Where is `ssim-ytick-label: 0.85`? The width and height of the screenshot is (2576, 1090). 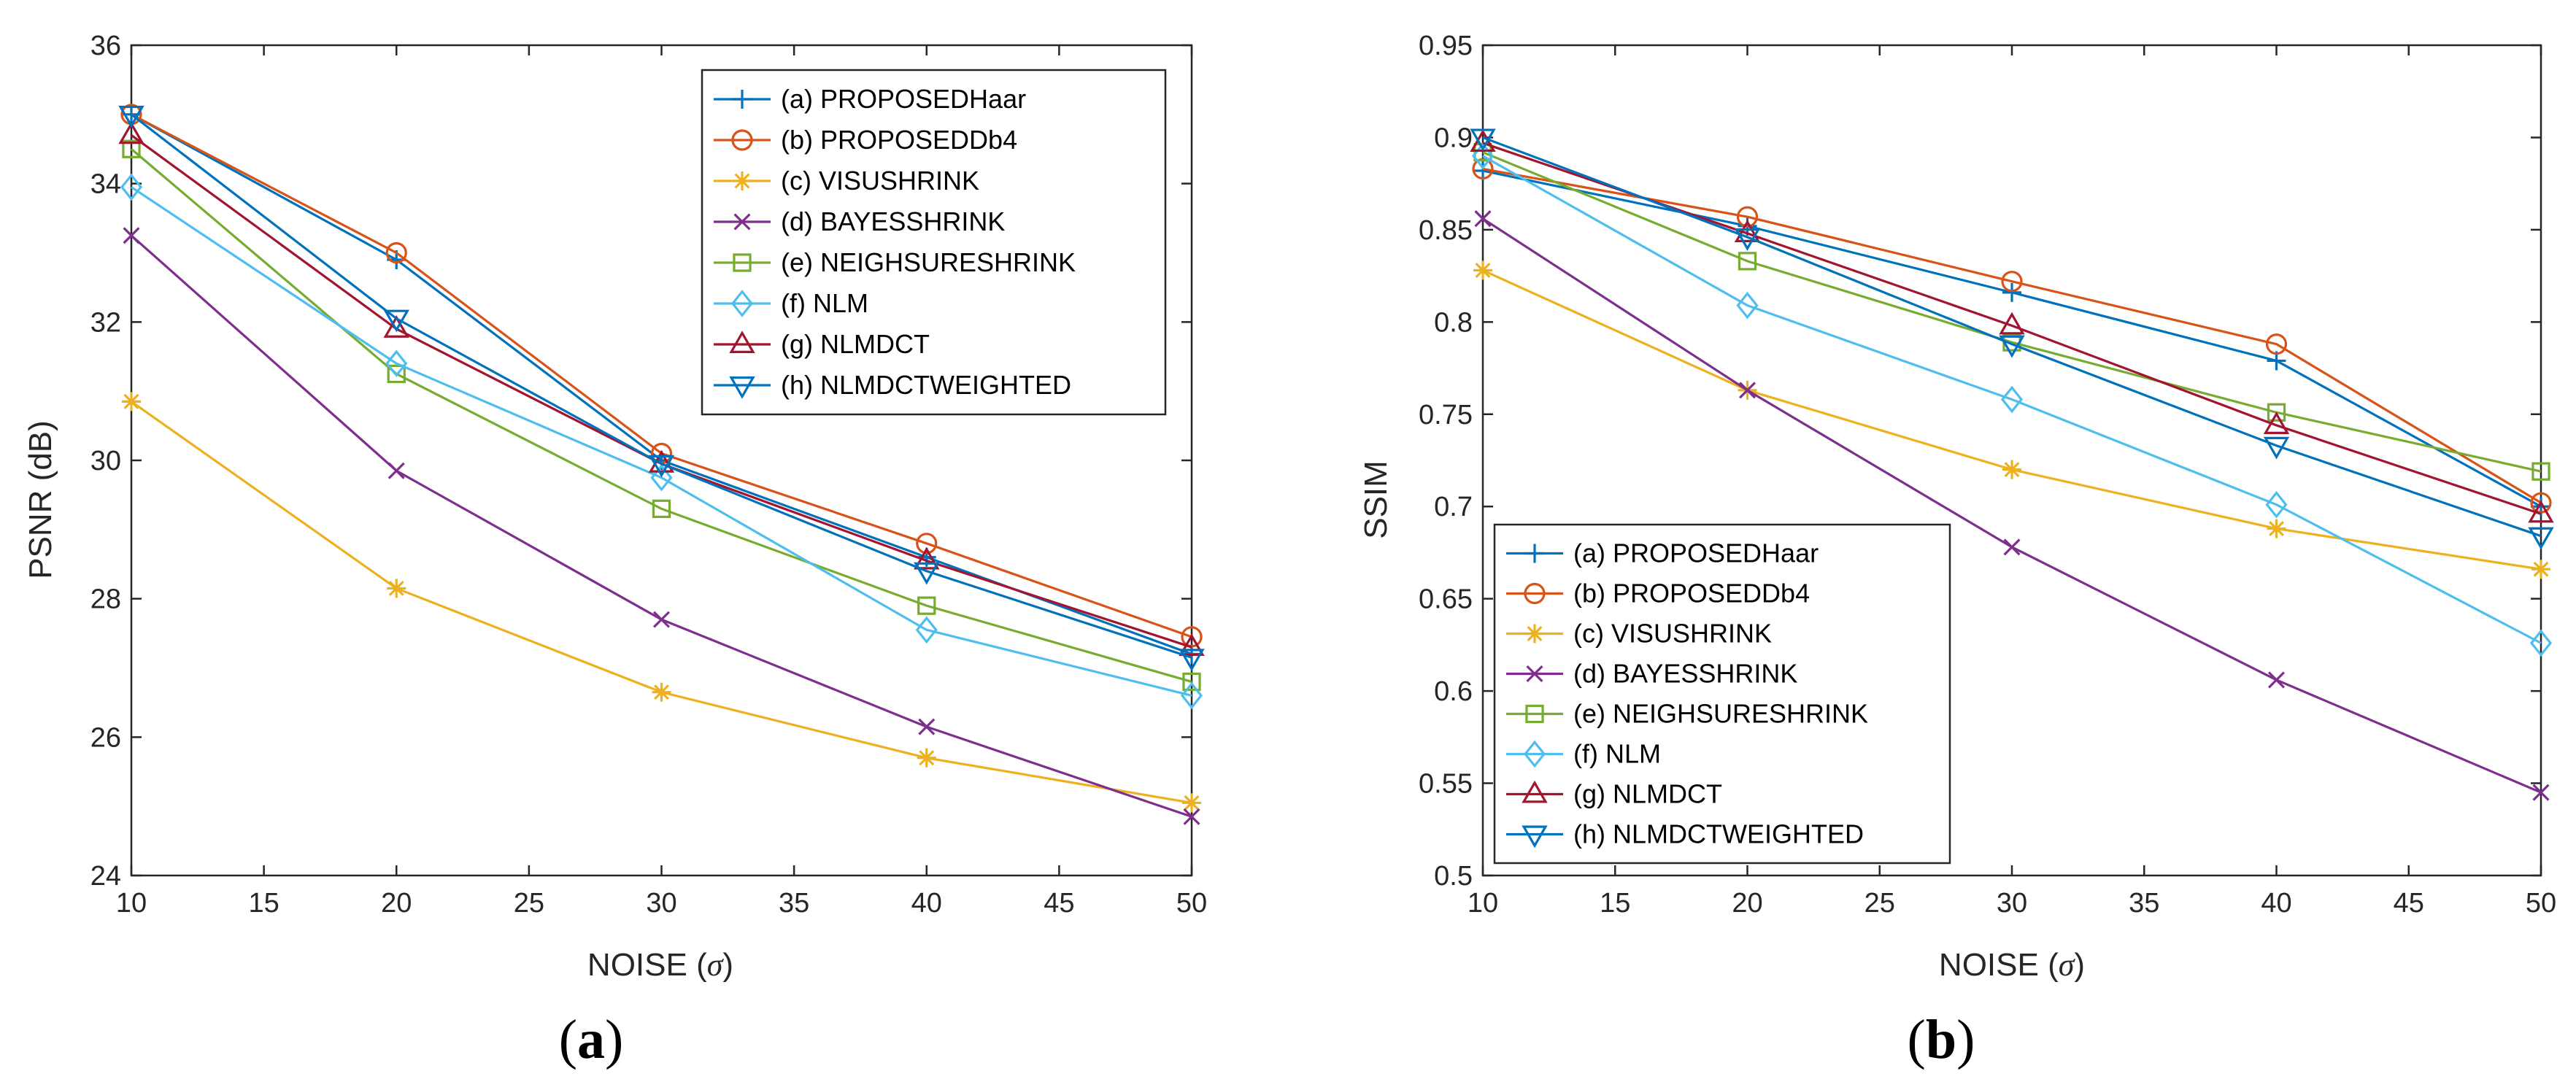
ssim-ytick-label: 0.85 is located at coordinates (1446, 230).